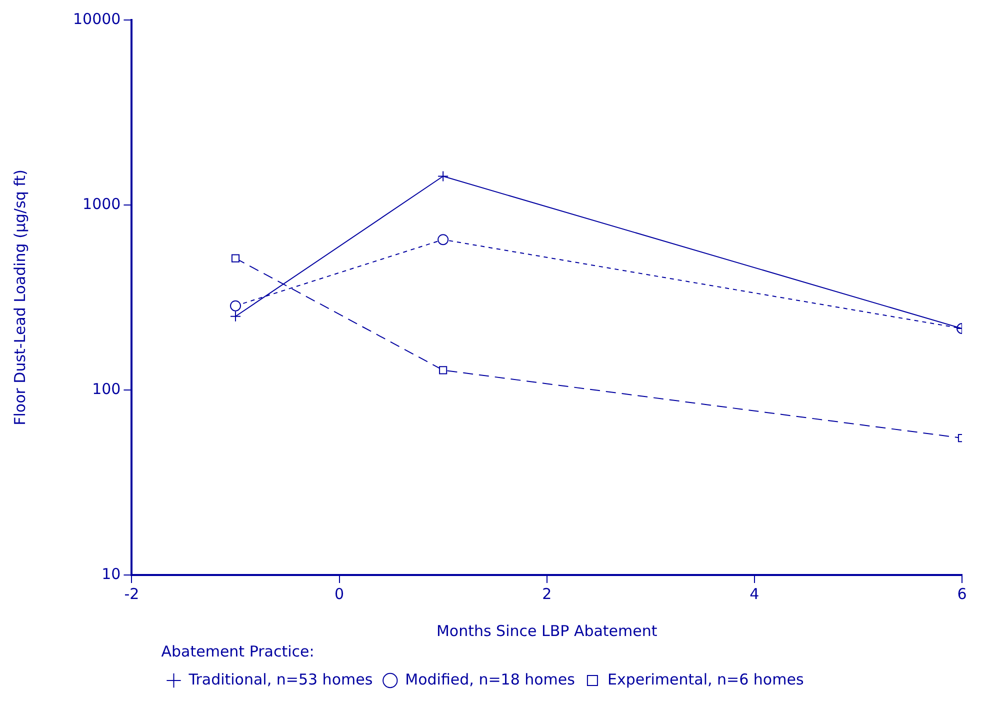 The image size is (982, 708). What do you see at coordinates (547, 593) in the screenshot?
I see `x-tick-label: 2` at bounding box center [547, 593].